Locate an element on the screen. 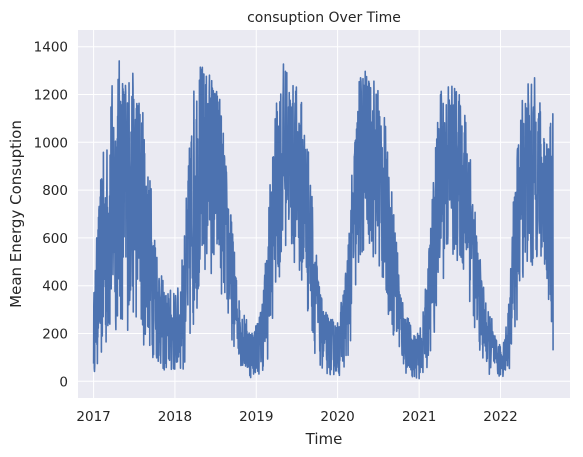 The image size is (583, 457). x-axis-label: Time is located at coordinates (324, 439).